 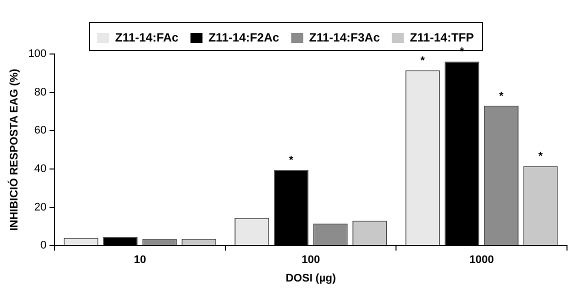 I want to click on x-tick-label: 100, so click(x=311, y=260).